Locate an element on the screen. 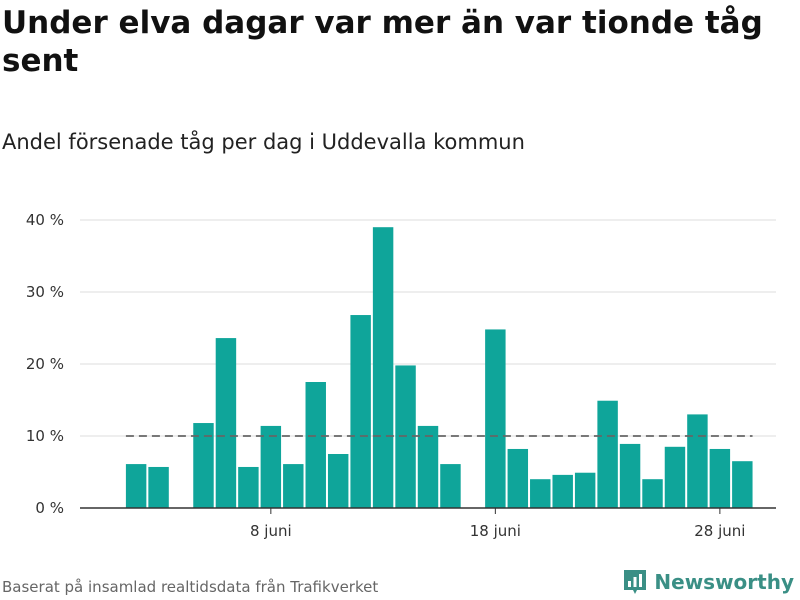  y-tick-label: 20 % is located at coordinates (45, 364).